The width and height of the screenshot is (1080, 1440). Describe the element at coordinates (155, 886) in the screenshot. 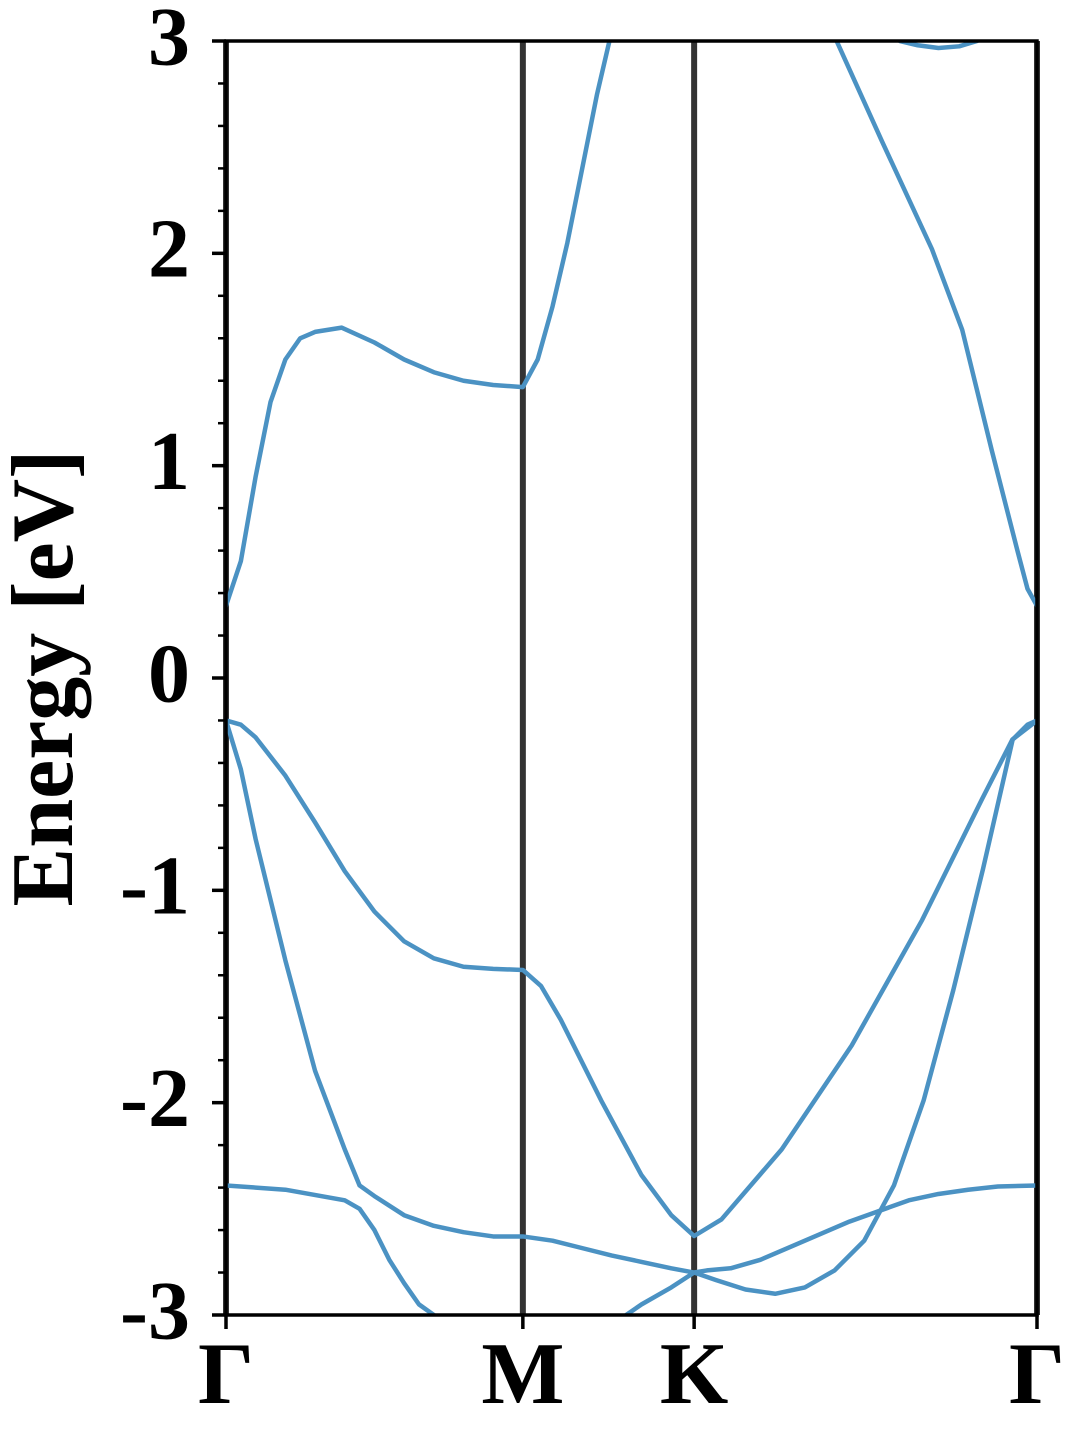

I see `y-tick-label: -1` at that location.